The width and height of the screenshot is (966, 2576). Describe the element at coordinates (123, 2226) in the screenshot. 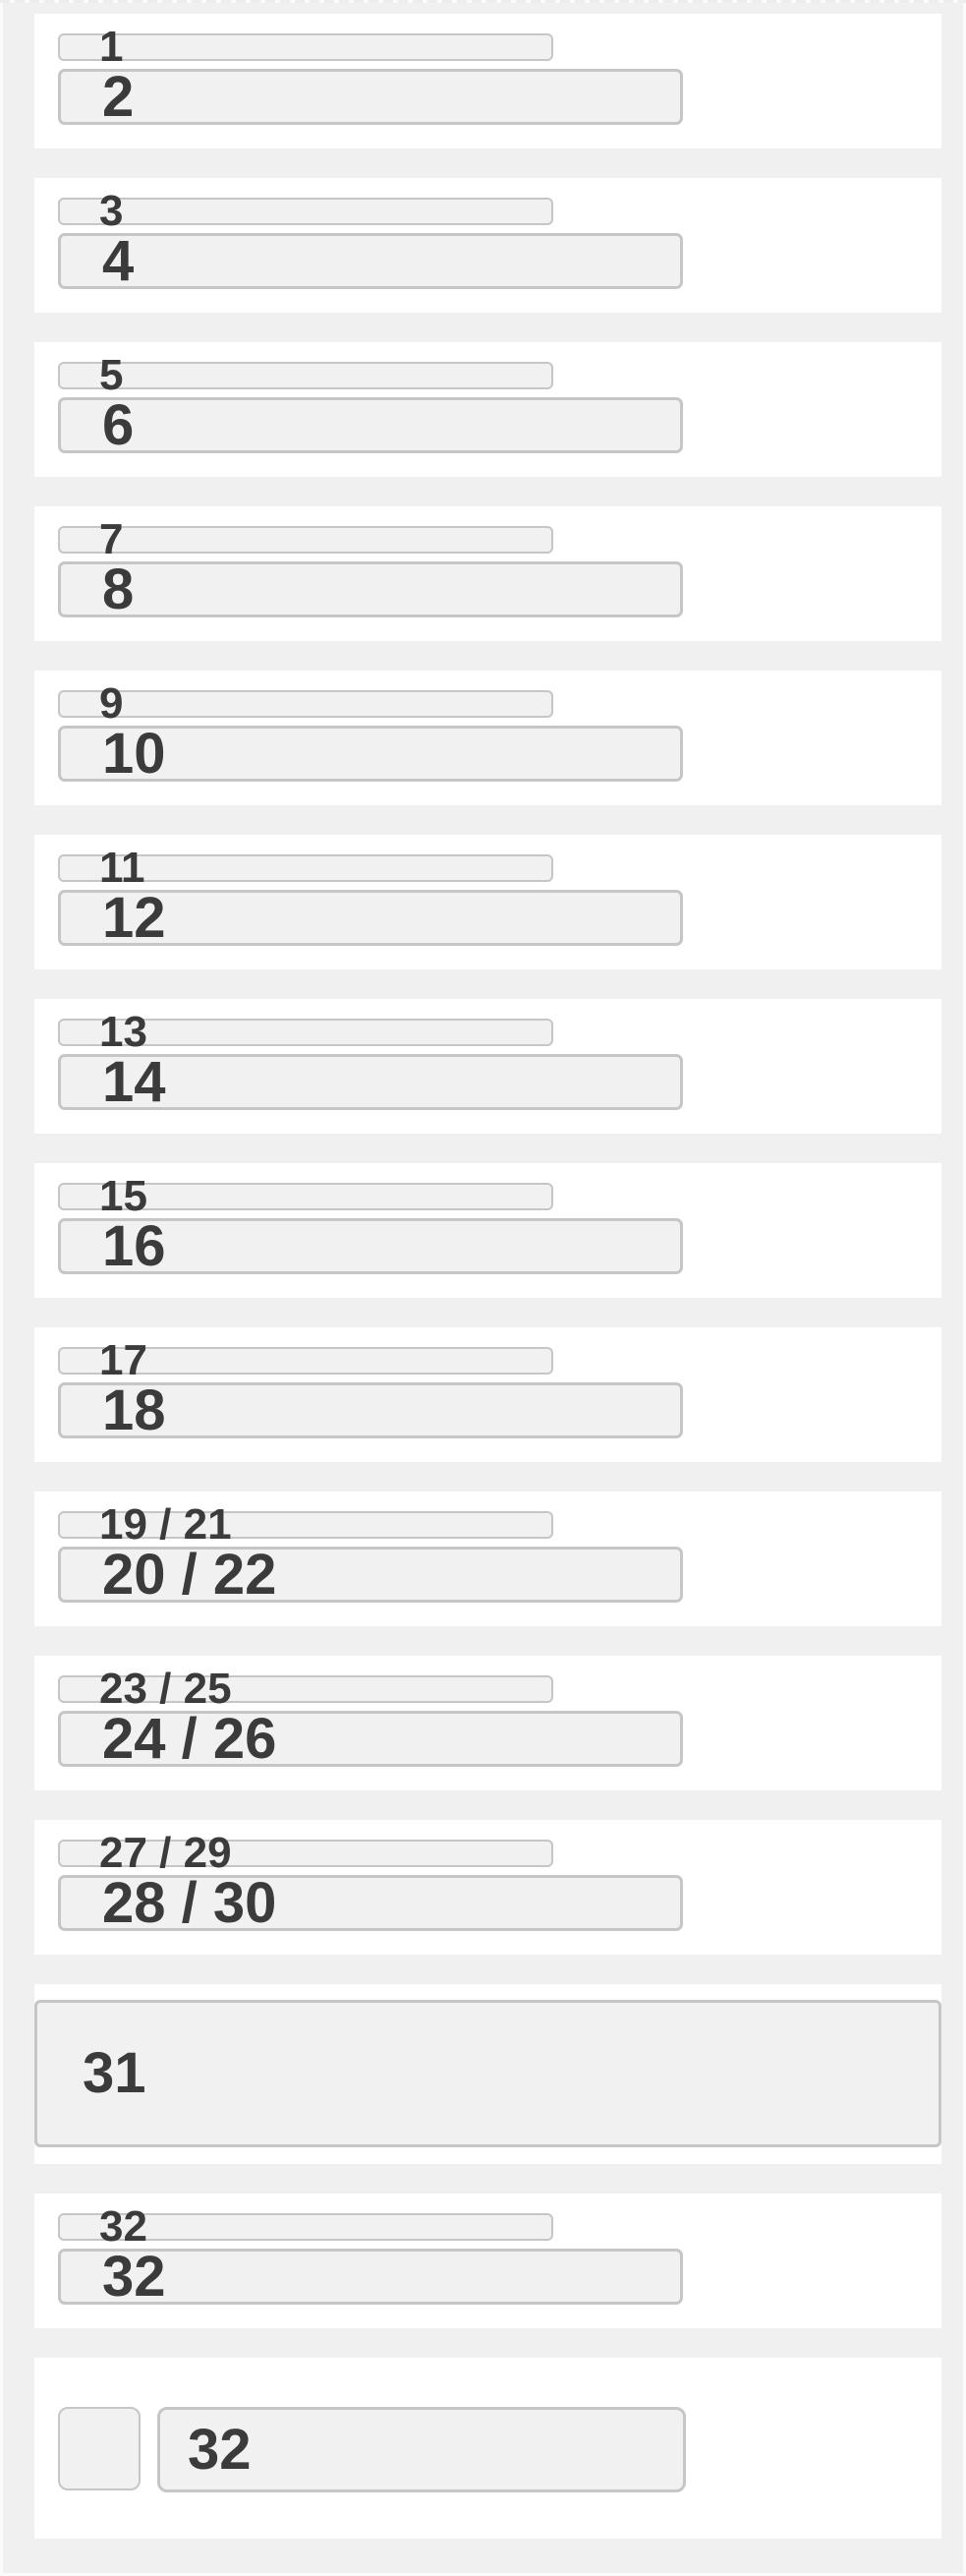

I see `field-label-text: 32` at that location.